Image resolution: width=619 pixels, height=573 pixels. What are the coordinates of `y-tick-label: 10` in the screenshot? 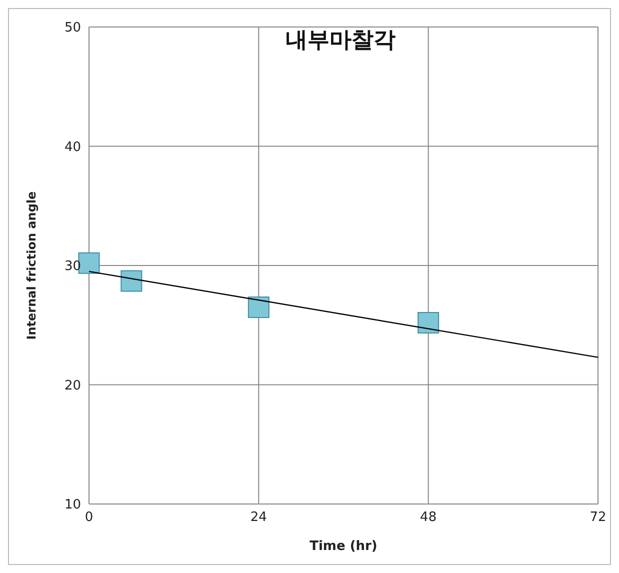 It's located at (72, 505).